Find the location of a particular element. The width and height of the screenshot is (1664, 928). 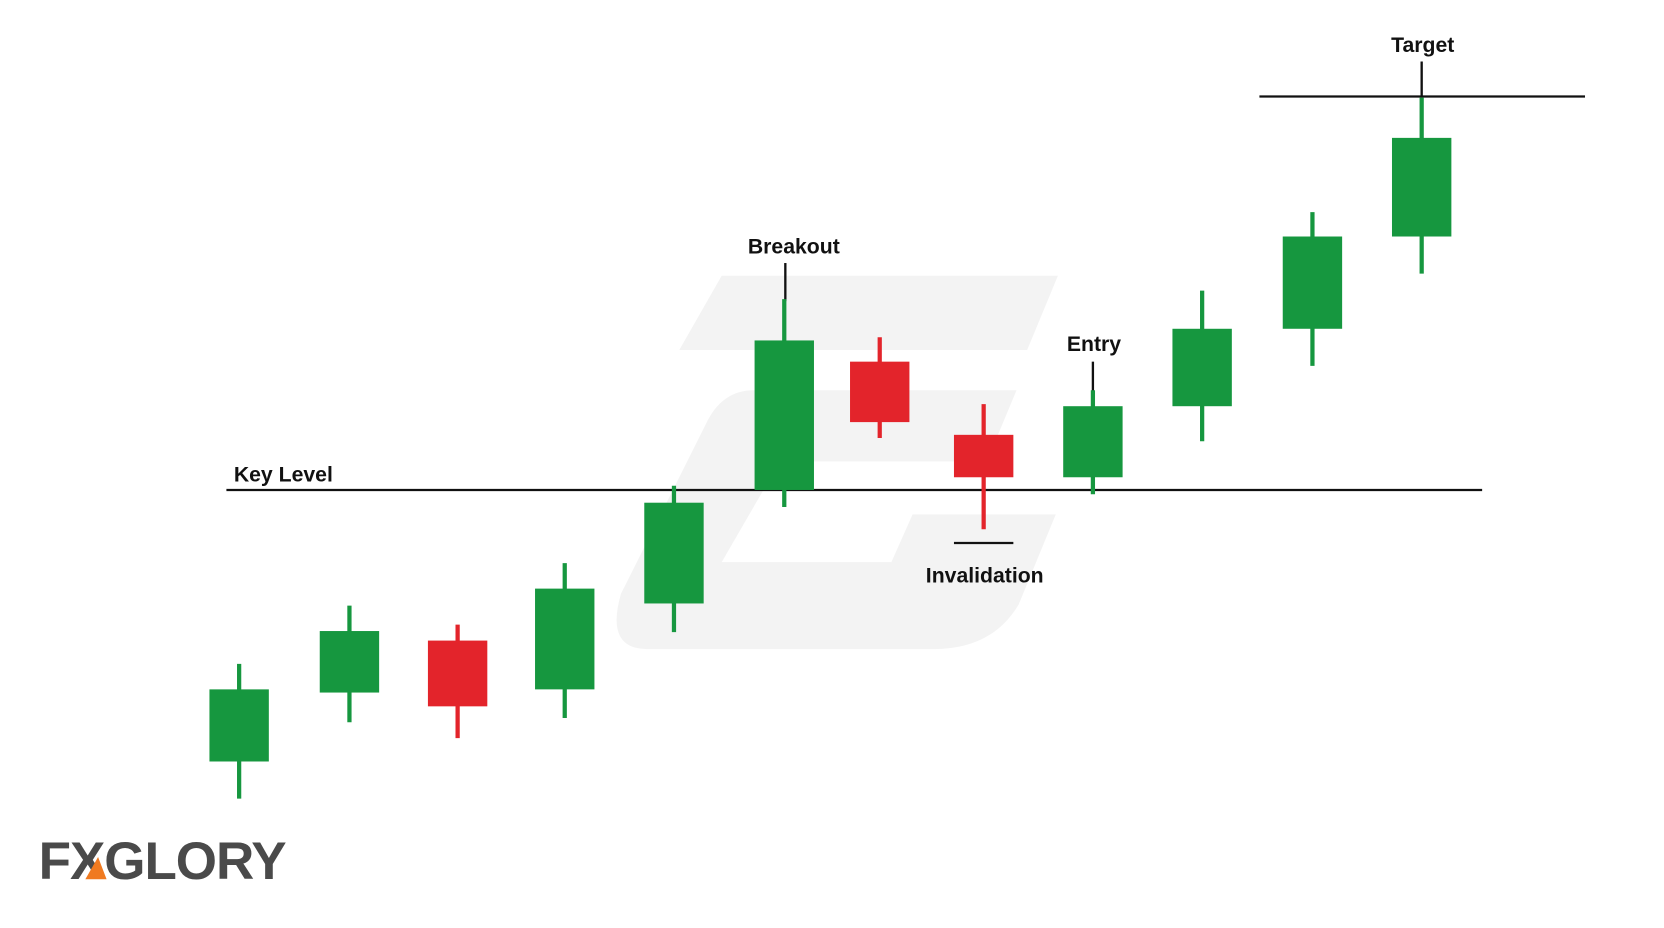

logo: FXGLORY is located at coordinates (163, 861).